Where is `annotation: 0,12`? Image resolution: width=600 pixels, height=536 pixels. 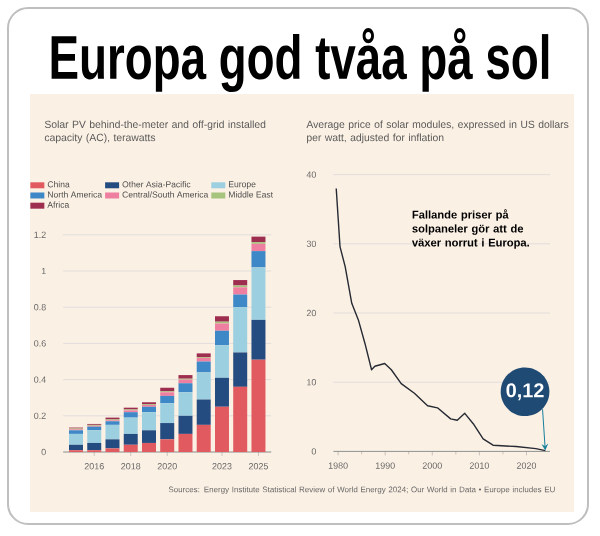
annotation: 0,12 is located at coordinates (525, 392).